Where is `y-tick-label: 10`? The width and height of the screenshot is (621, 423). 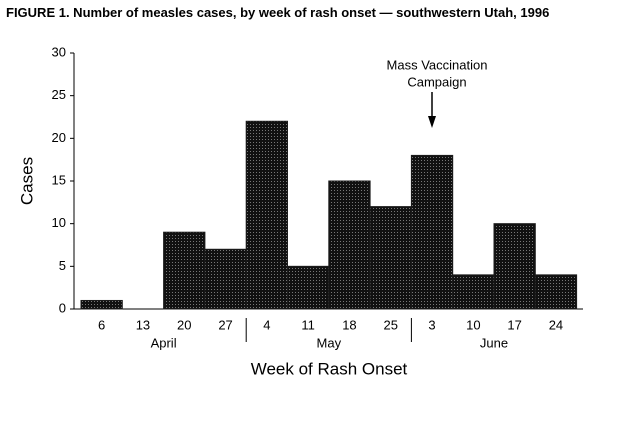 y-tick-label: 10 is located at coordinates (59, 222).